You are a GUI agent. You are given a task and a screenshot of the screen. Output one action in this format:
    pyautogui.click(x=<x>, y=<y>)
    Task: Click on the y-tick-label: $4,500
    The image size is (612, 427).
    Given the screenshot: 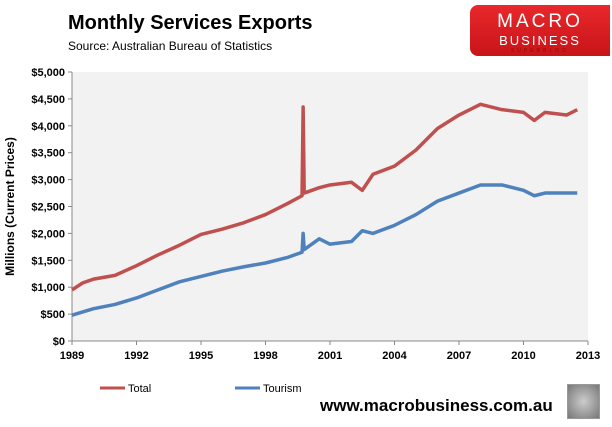 What is the action you would take?
    pyautogui.click(x=48, y=100)
    